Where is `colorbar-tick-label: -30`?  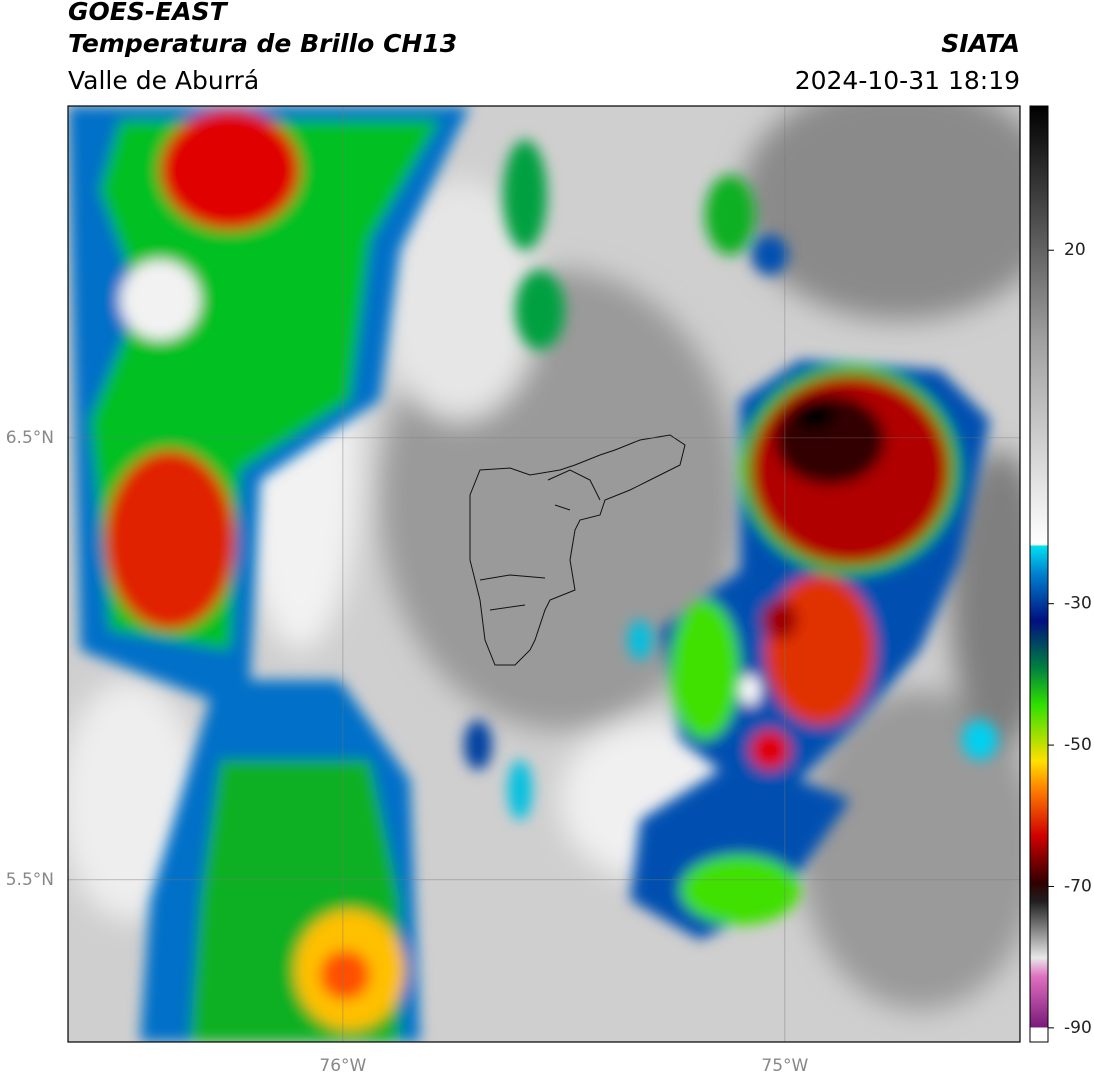 colorbar-tick-label: -30 is located at coordinates (1078, 604).